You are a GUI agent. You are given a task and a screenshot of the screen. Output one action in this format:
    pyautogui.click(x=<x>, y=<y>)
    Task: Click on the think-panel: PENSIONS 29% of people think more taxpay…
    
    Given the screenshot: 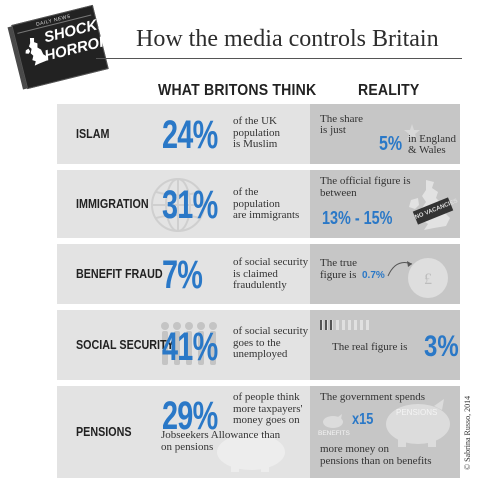 What is the action you would take?
    pyautogui.click(x=183, y=432)
    